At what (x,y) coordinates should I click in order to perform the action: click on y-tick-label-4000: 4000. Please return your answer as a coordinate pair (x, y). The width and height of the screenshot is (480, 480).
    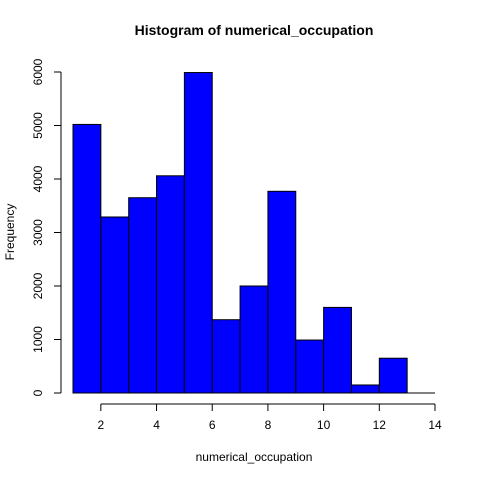
    Looking at the image, I should click on (38, 178).